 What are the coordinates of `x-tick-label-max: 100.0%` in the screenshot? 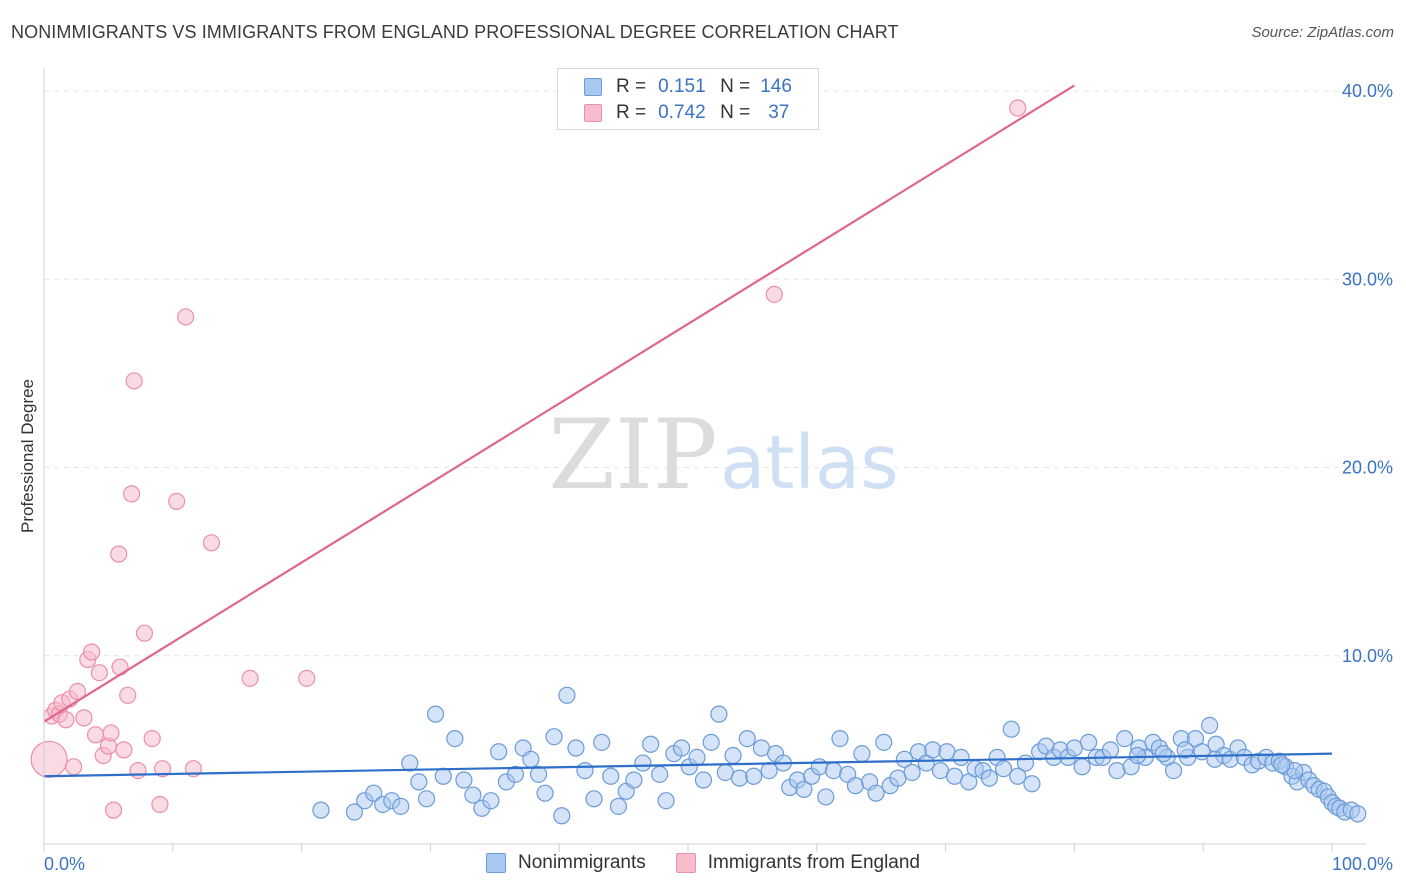 It's located at (1362, 864).